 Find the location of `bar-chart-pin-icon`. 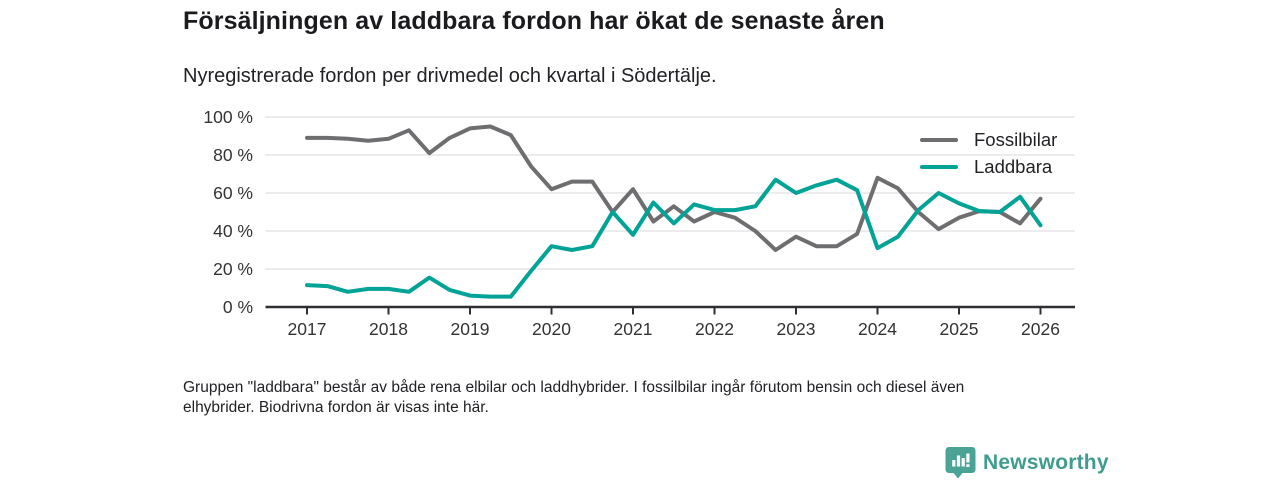

bar-chart-pin-icon is located at coordinates (960, 463).